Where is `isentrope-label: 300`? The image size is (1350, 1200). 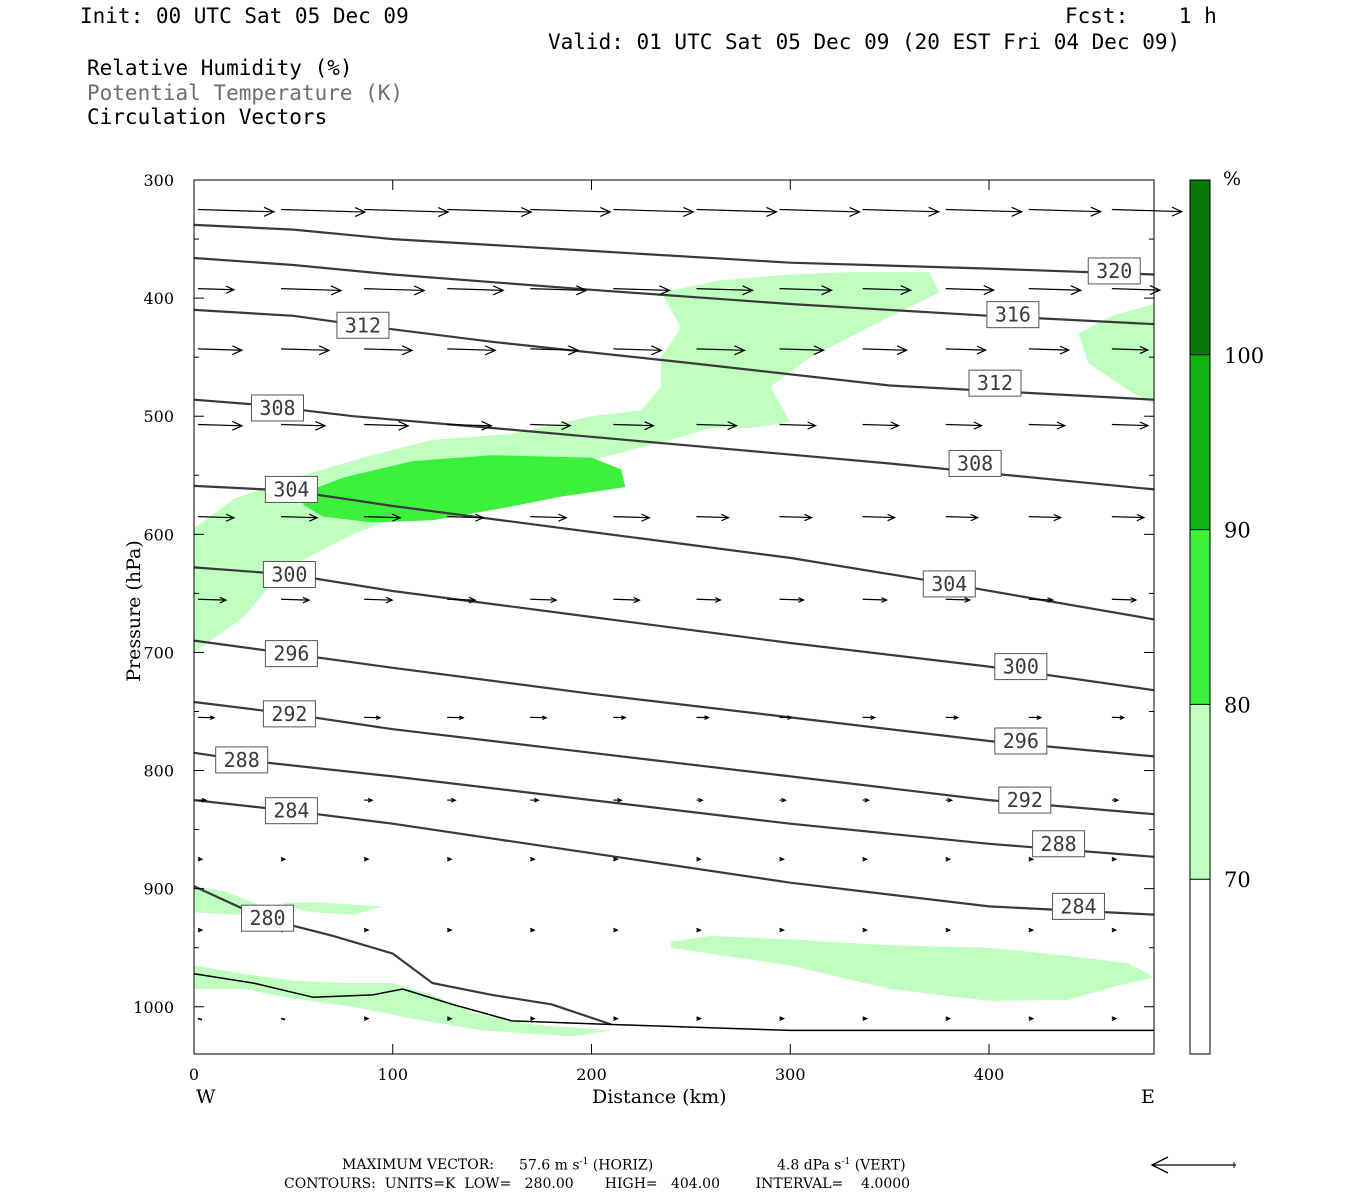
isentrope-label: 300 is located at coordinates (1021, 667).